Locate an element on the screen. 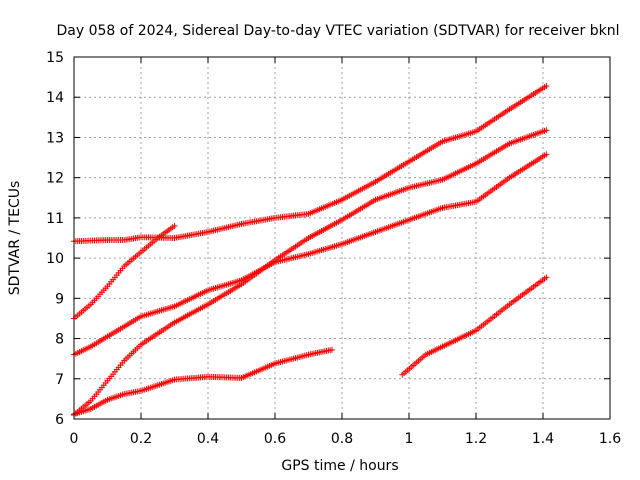  x-tick-label: 1.6 is located at coordinates (610, 439).